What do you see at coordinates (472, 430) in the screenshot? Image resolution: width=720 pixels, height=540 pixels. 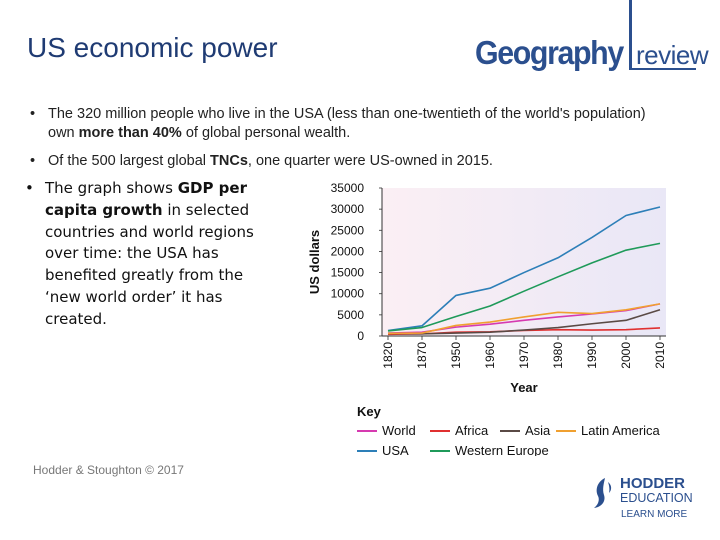 I see `legend-label-africa: Africa` at bounding box center [472, 430].